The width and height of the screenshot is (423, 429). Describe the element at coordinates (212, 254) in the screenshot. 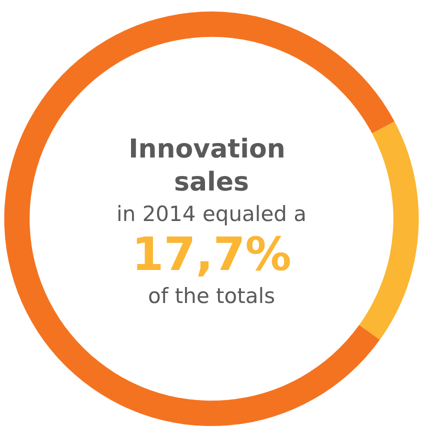

I see `text: 17,7%` at that location.